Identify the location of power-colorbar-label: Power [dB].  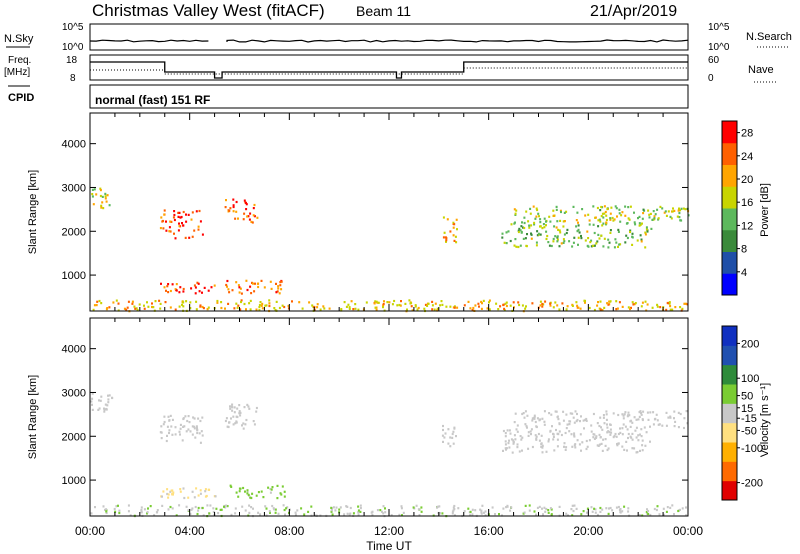
(765, 210).